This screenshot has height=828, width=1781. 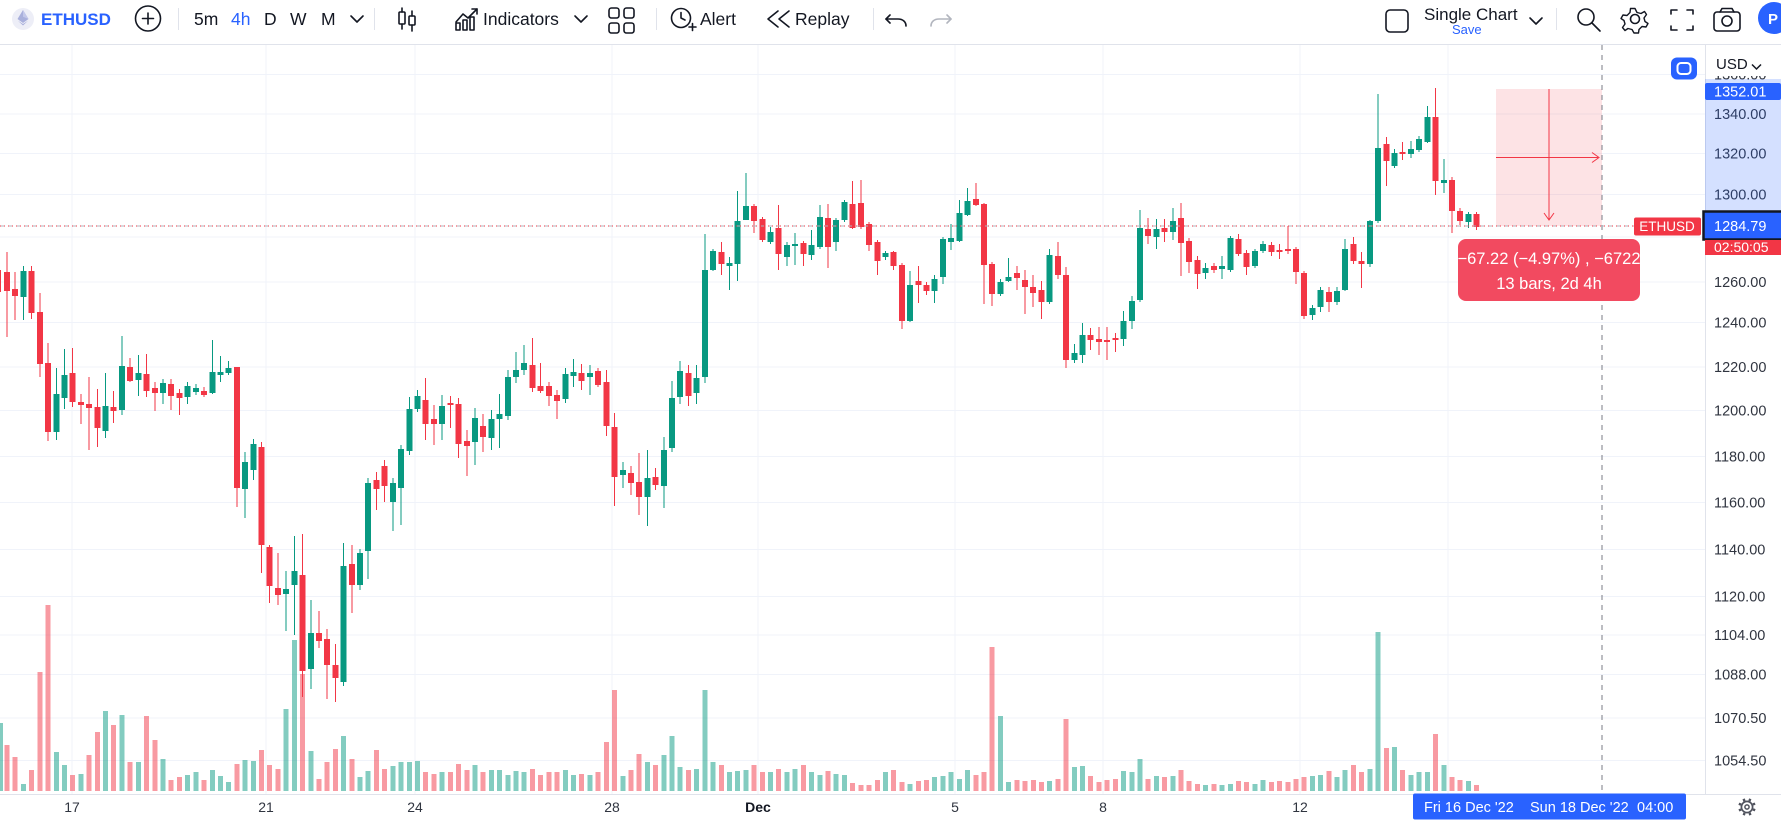 What do you see at coordinates (758, 807) in the screenshot?
I see `svg-text: Dec` at bounding box center [758, 807].